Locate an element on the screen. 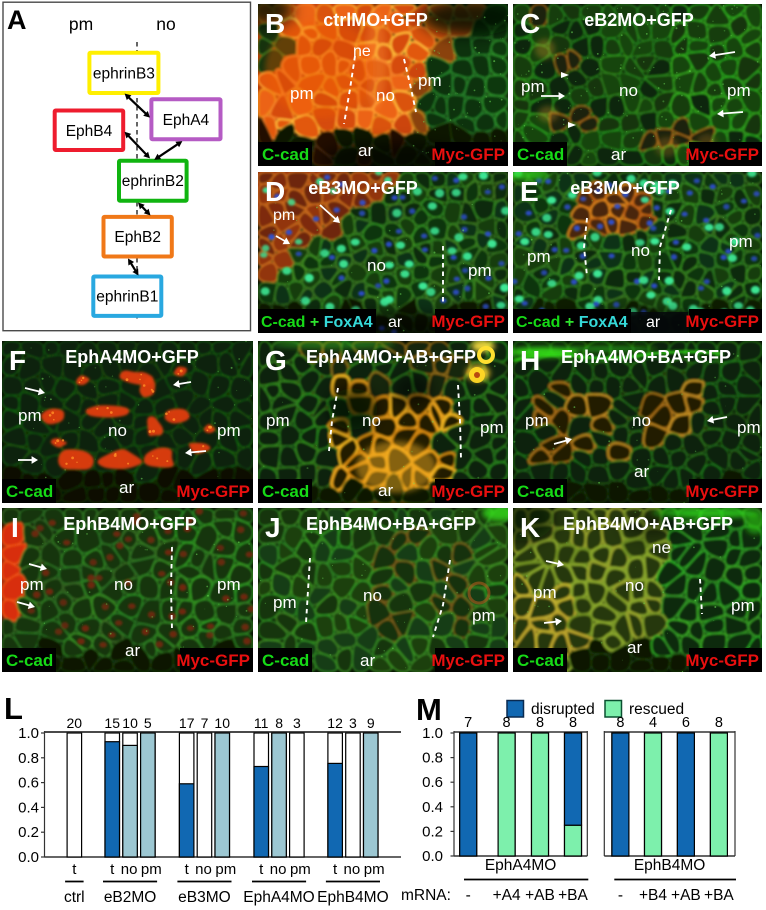  svg-text: F is located at coordinates (17, 360).